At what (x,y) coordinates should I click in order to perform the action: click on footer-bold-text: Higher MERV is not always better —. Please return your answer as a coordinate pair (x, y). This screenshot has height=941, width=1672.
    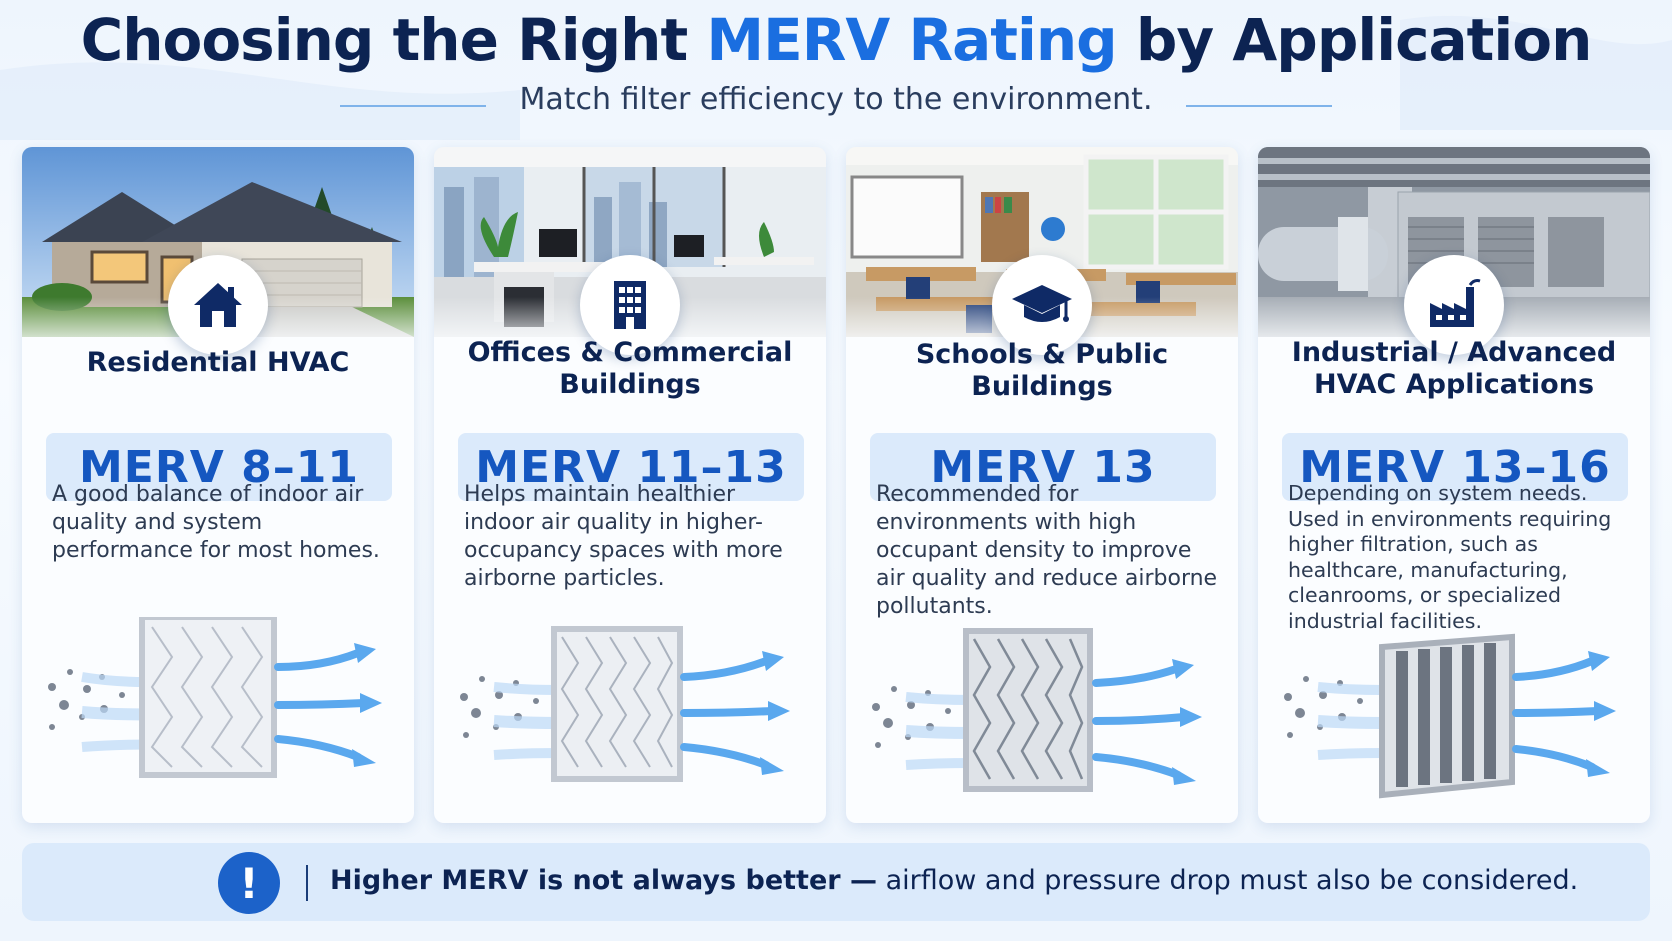
    Looking at the image, I should click on (603, 880).